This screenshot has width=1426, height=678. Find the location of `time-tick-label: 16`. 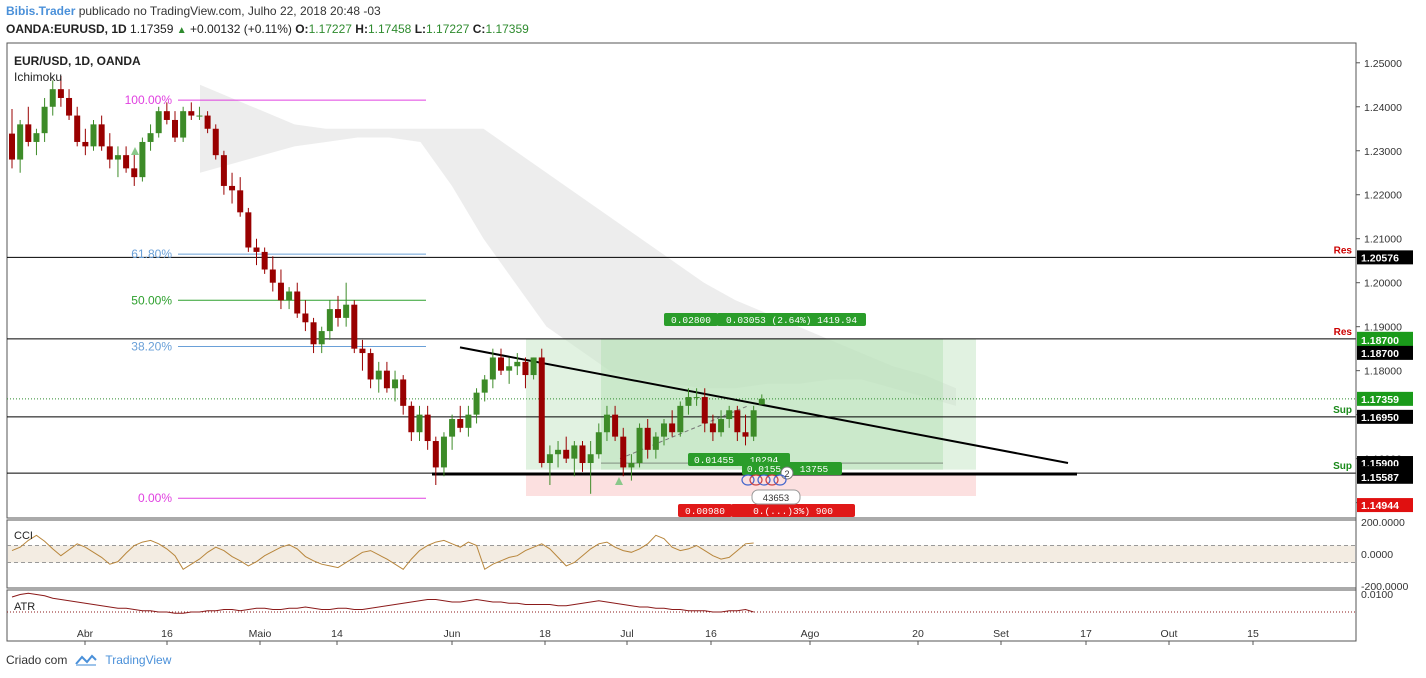

time-tick-label: 16 is located at coordinates (167, 634).